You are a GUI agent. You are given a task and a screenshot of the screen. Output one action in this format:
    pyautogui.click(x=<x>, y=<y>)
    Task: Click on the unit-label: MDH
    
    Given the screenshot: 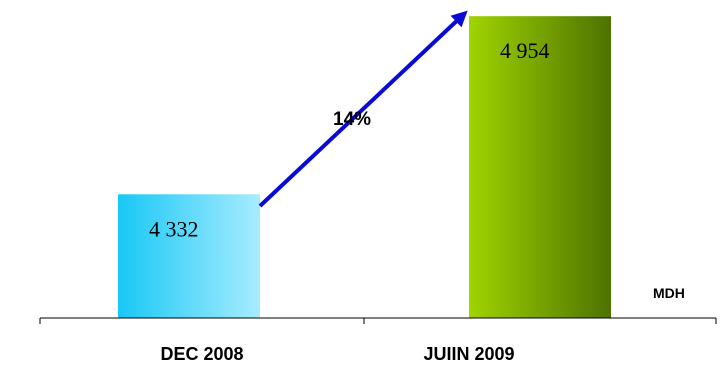 What is the action you would take?
    pyautogui.click(x=669, y=293)
    